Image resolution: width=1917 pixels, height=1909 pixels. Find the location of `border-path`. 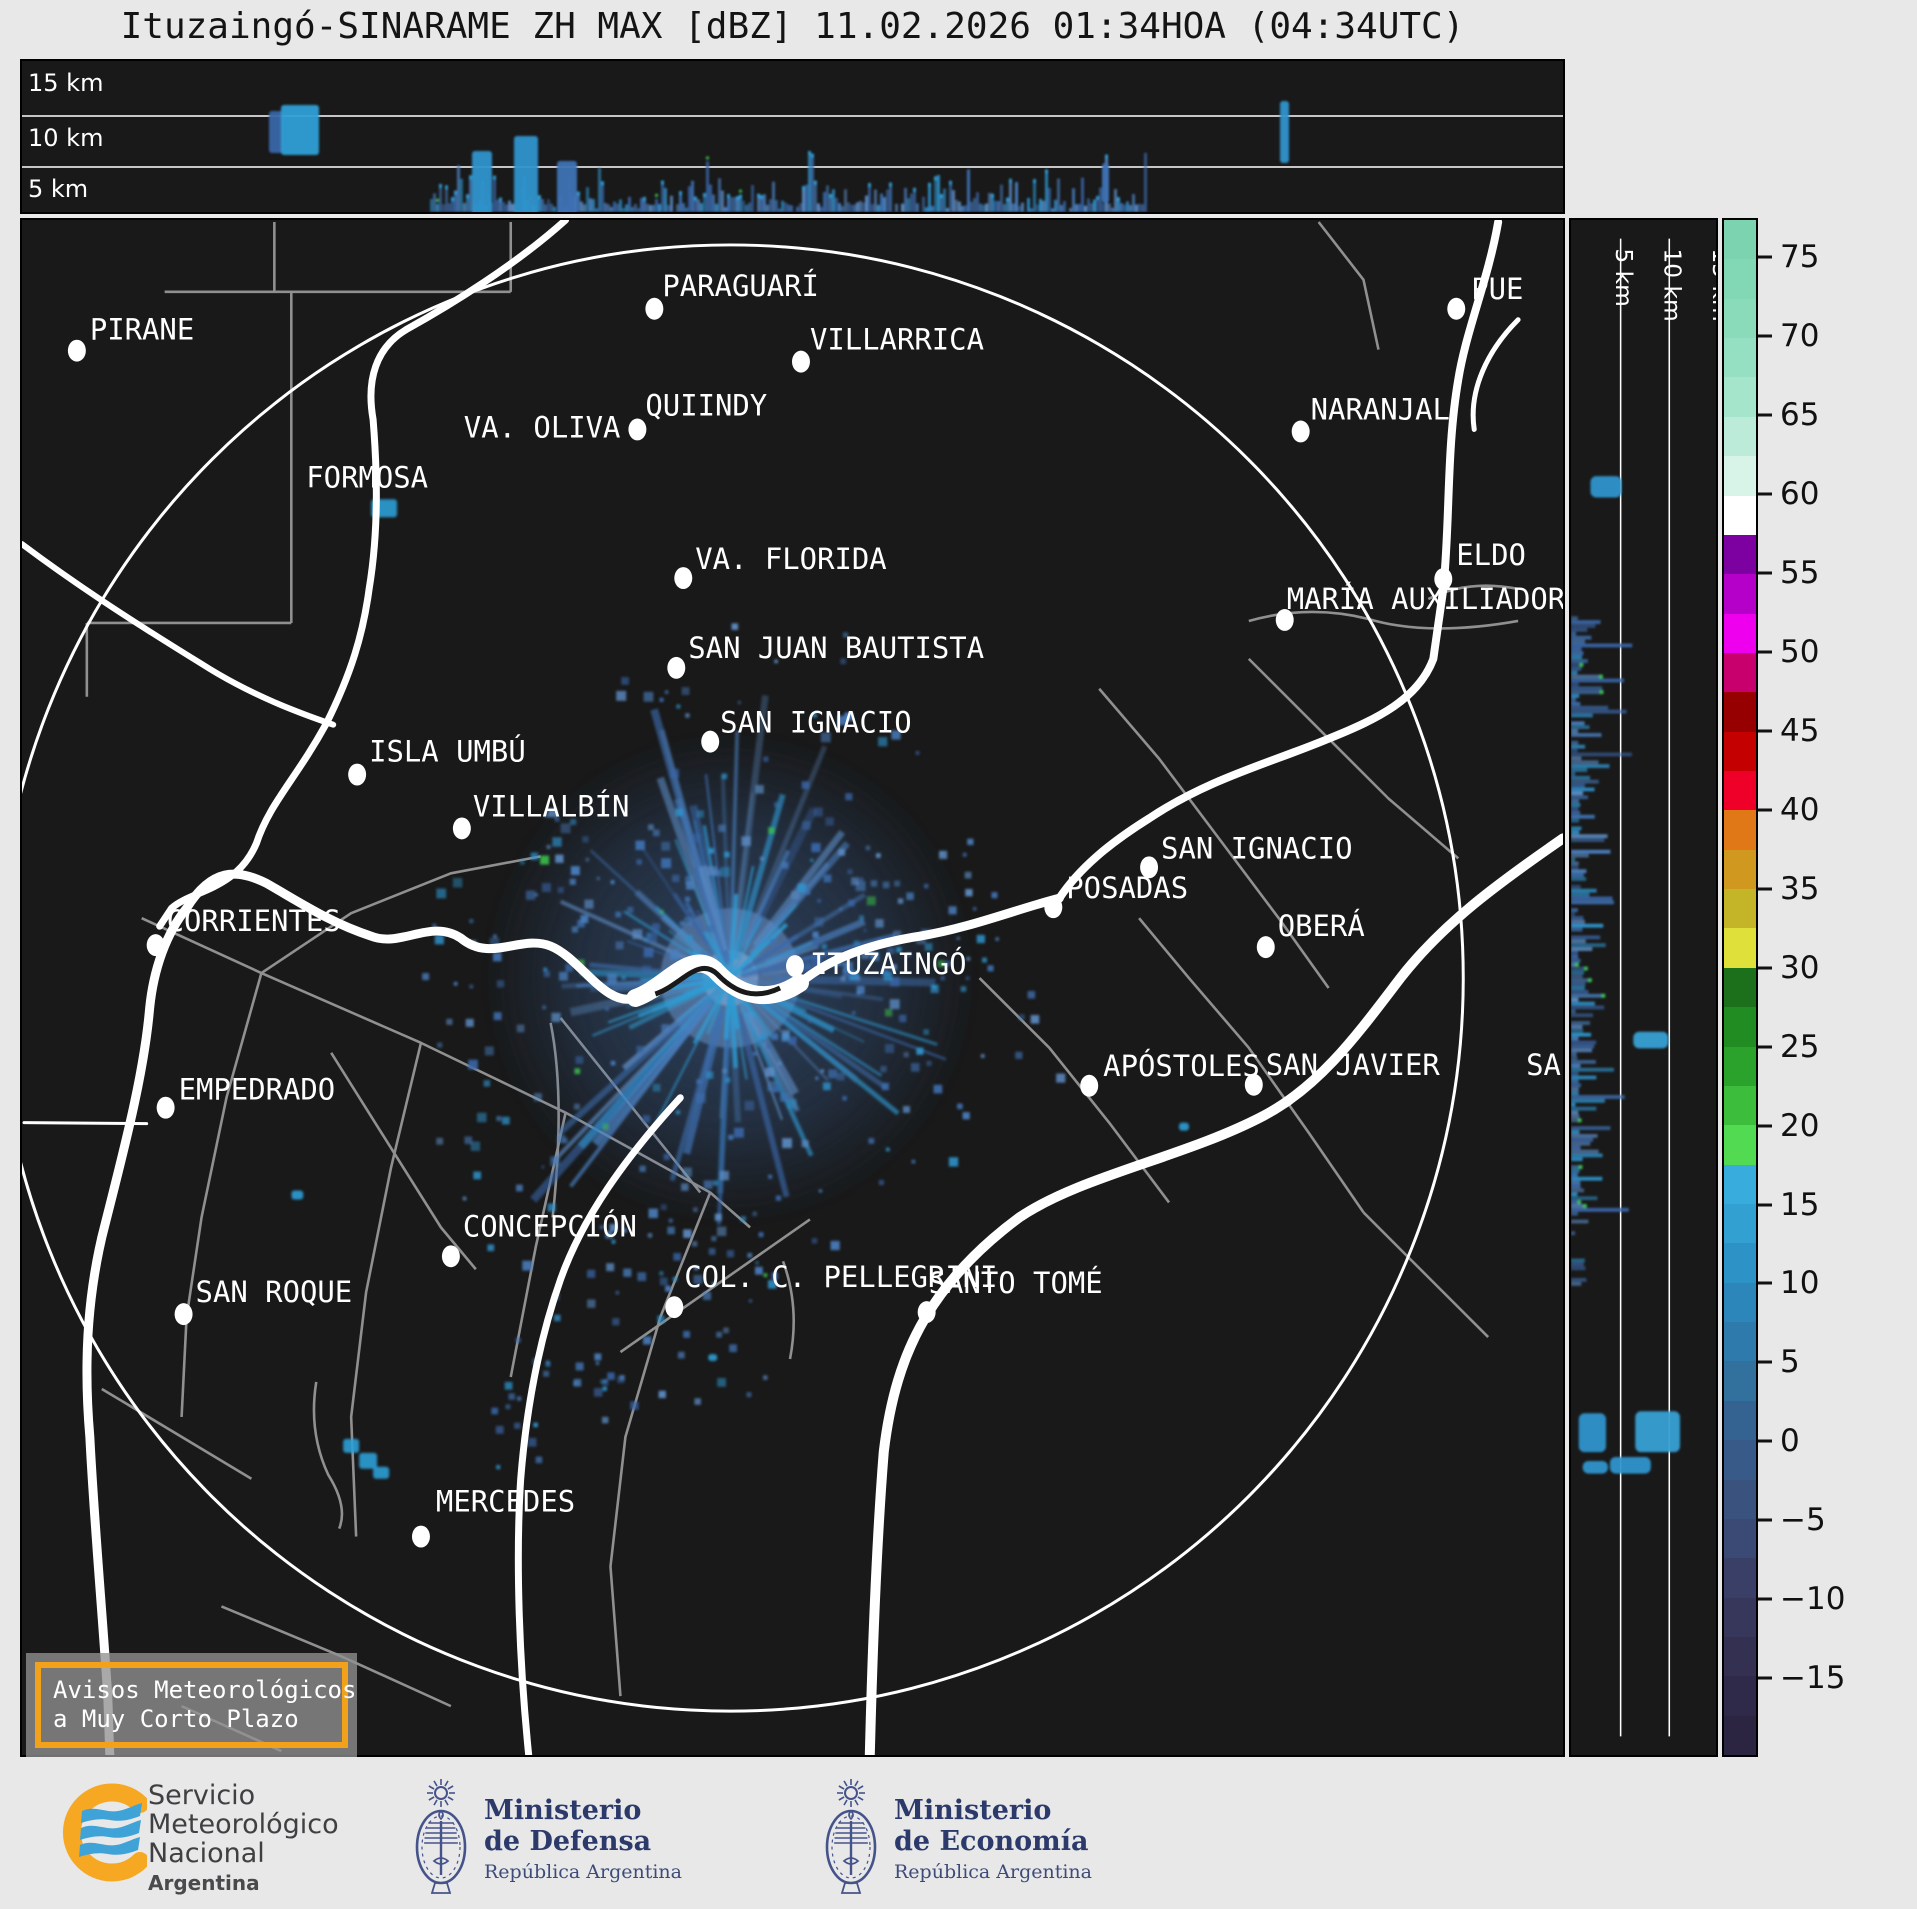

border-path is located at coordinates (1251, 1065).